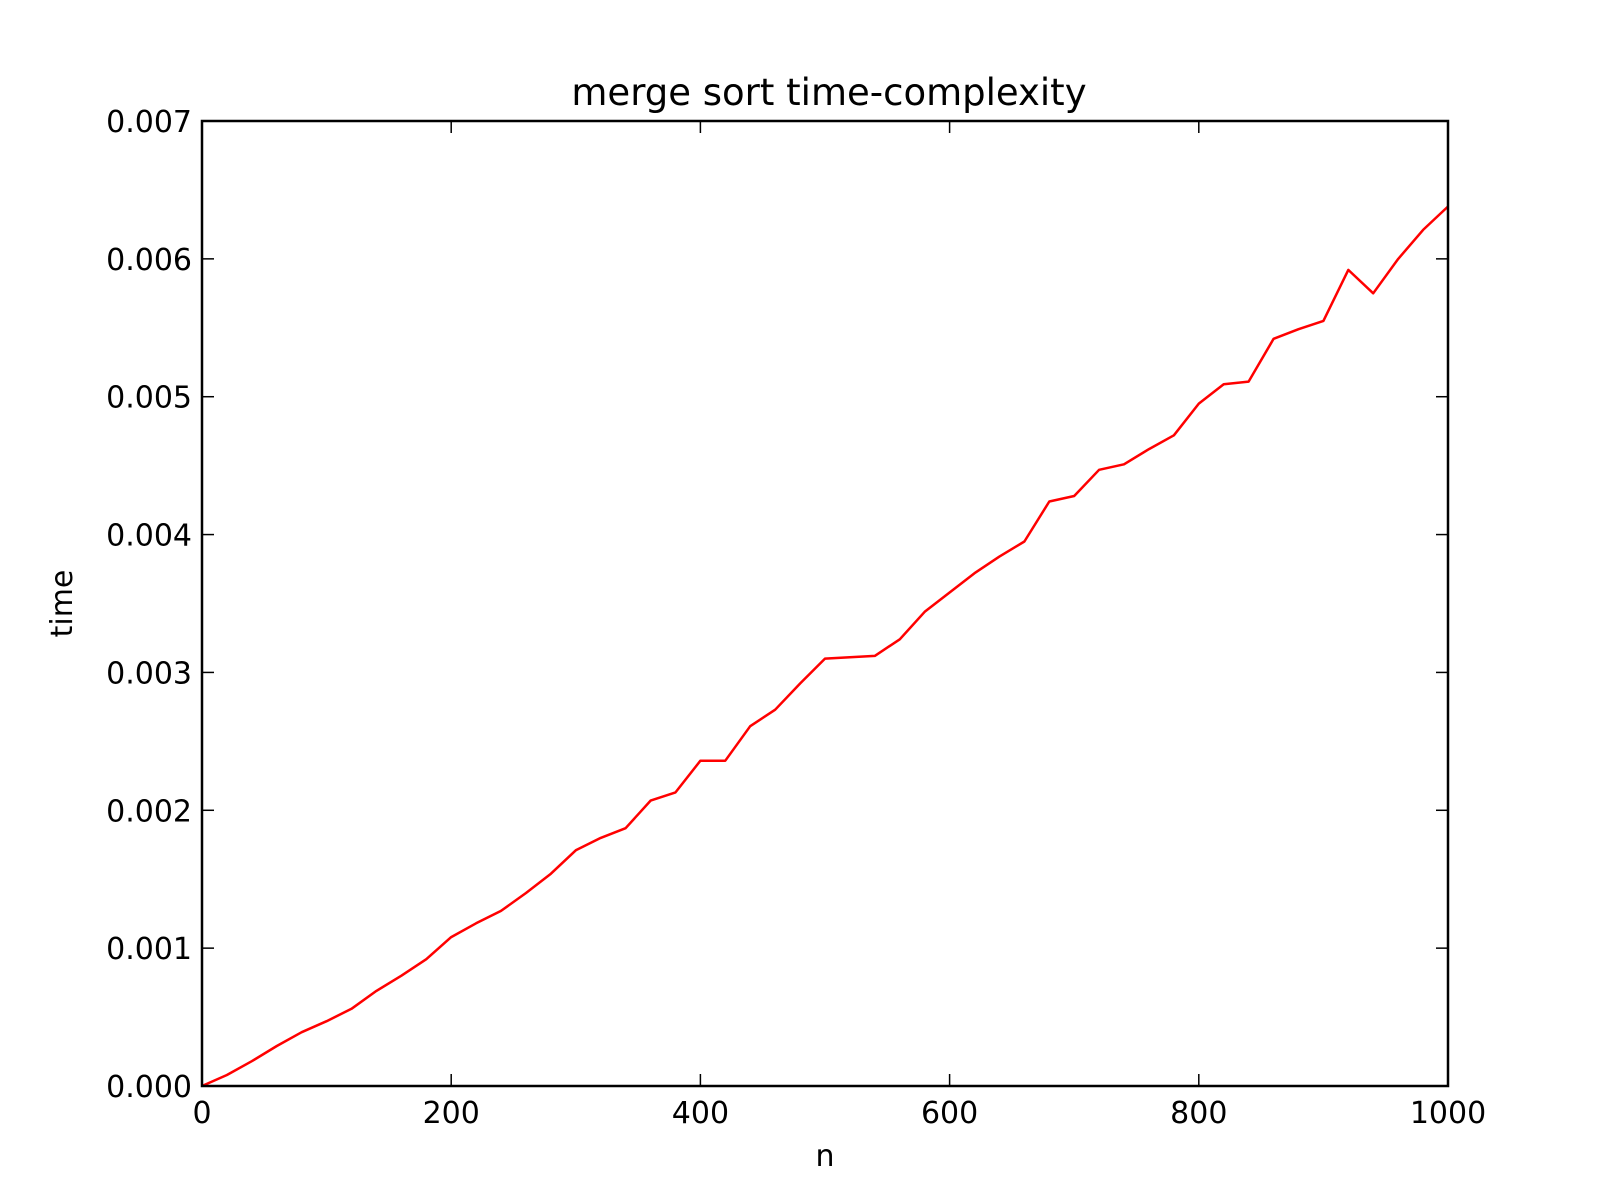  I want to click on y-tick-label: 0.004, so click(149, 536).